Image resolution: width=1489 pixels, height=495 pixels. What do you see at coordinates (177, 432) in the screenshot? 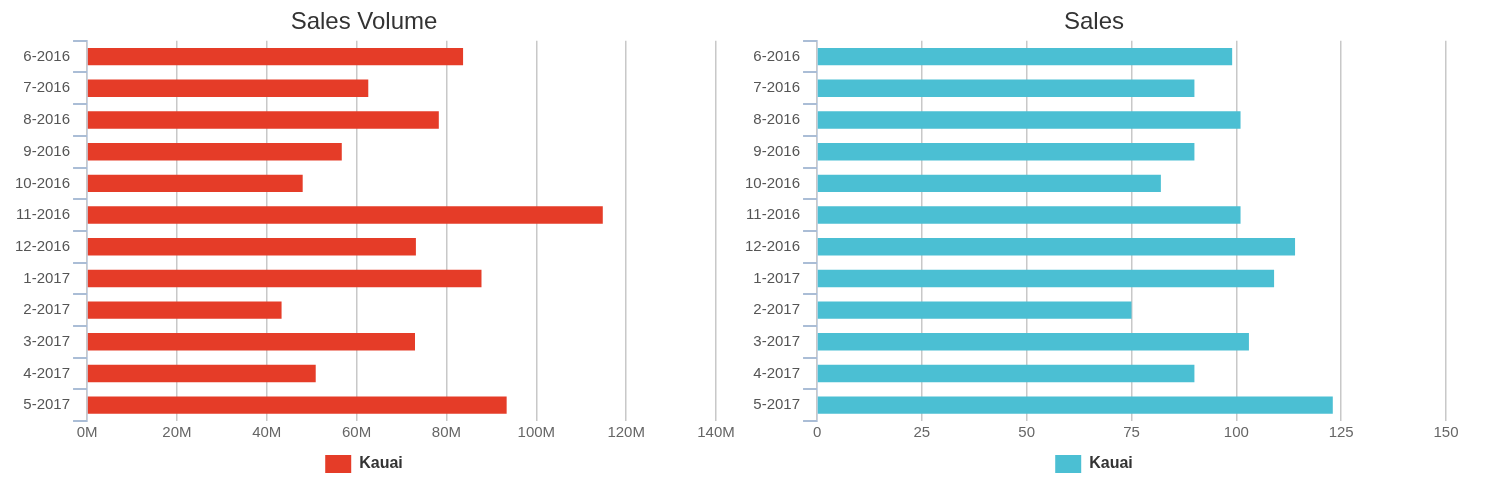
I see `x-tick-label: 20M` at bounding box center [177, 432].